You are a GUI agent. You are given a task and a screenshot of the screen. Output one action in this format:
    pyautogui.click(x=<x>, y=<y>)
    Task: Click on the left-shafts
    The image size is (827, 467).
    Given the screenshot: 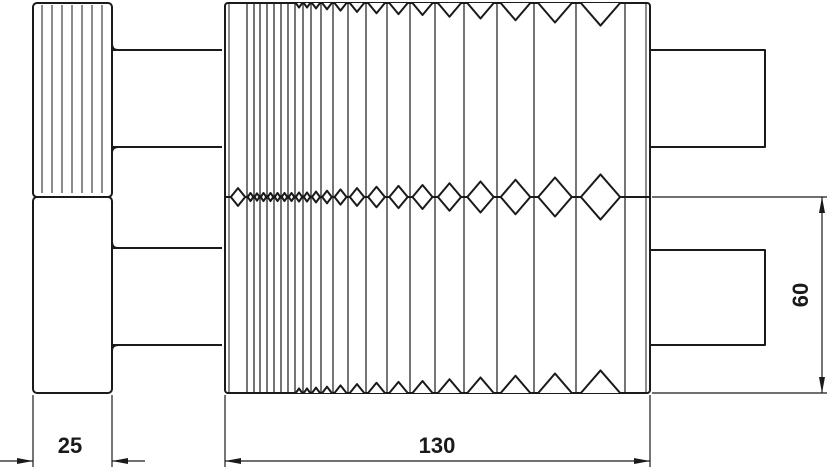 What is the action you would take?
    pyautogui.click(x=166, y=197)
    